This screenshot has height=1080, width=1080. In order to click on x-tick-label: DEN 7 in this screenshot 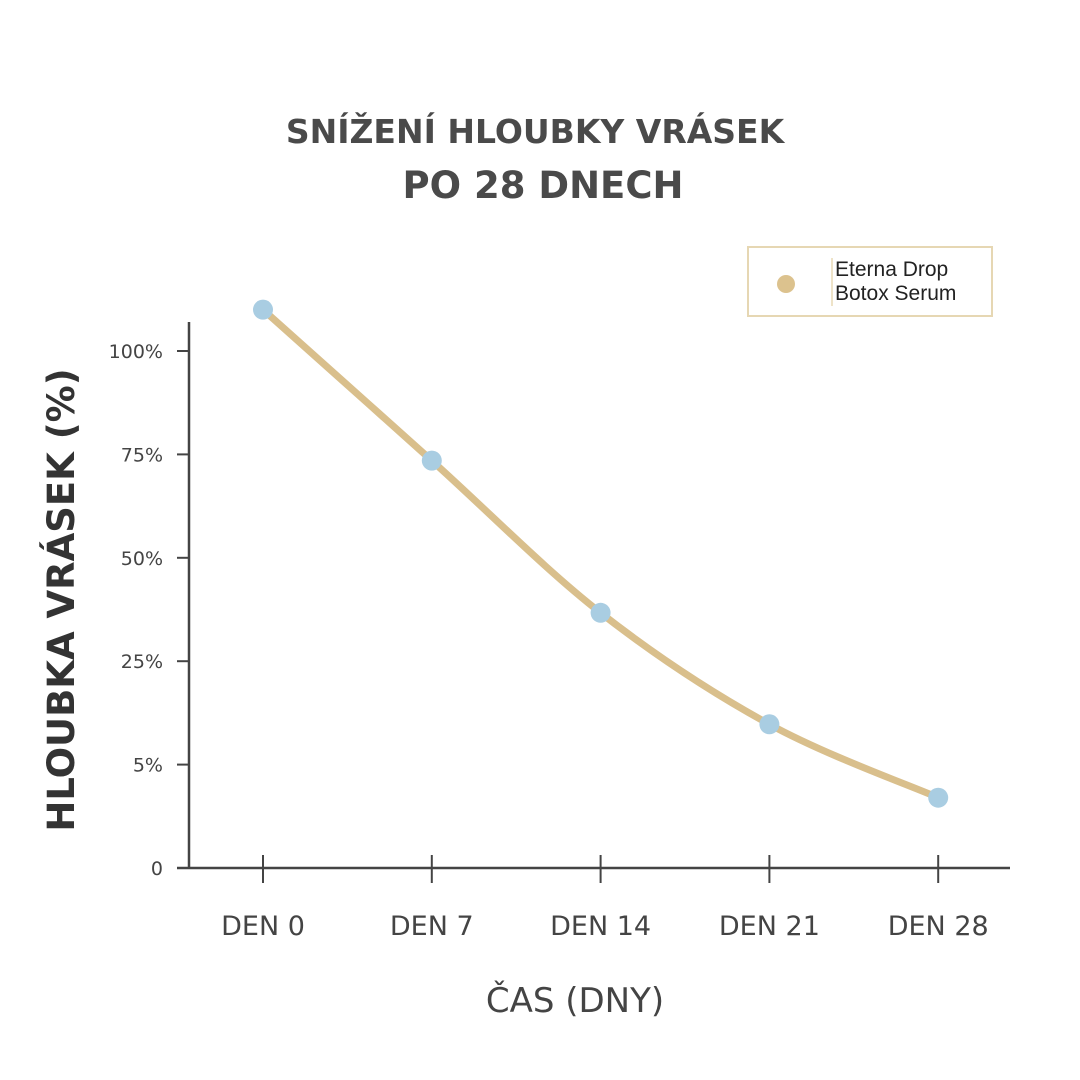, I will do `click(432, 926)`.